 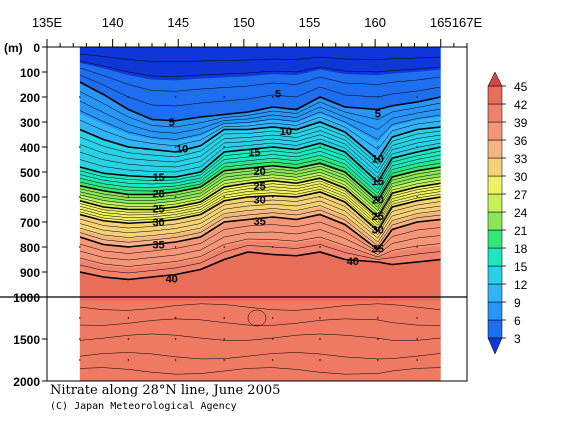 I want to click on y-tick-label: 0, so click(x=36, y=48).